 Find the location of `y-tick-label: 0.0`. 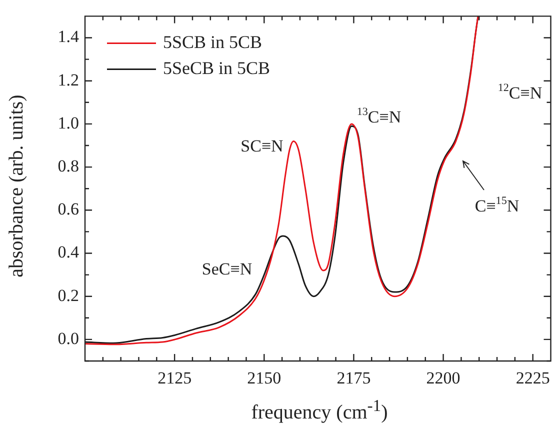

y-tick-label: 0.0 is located at coordinates (68, 338).